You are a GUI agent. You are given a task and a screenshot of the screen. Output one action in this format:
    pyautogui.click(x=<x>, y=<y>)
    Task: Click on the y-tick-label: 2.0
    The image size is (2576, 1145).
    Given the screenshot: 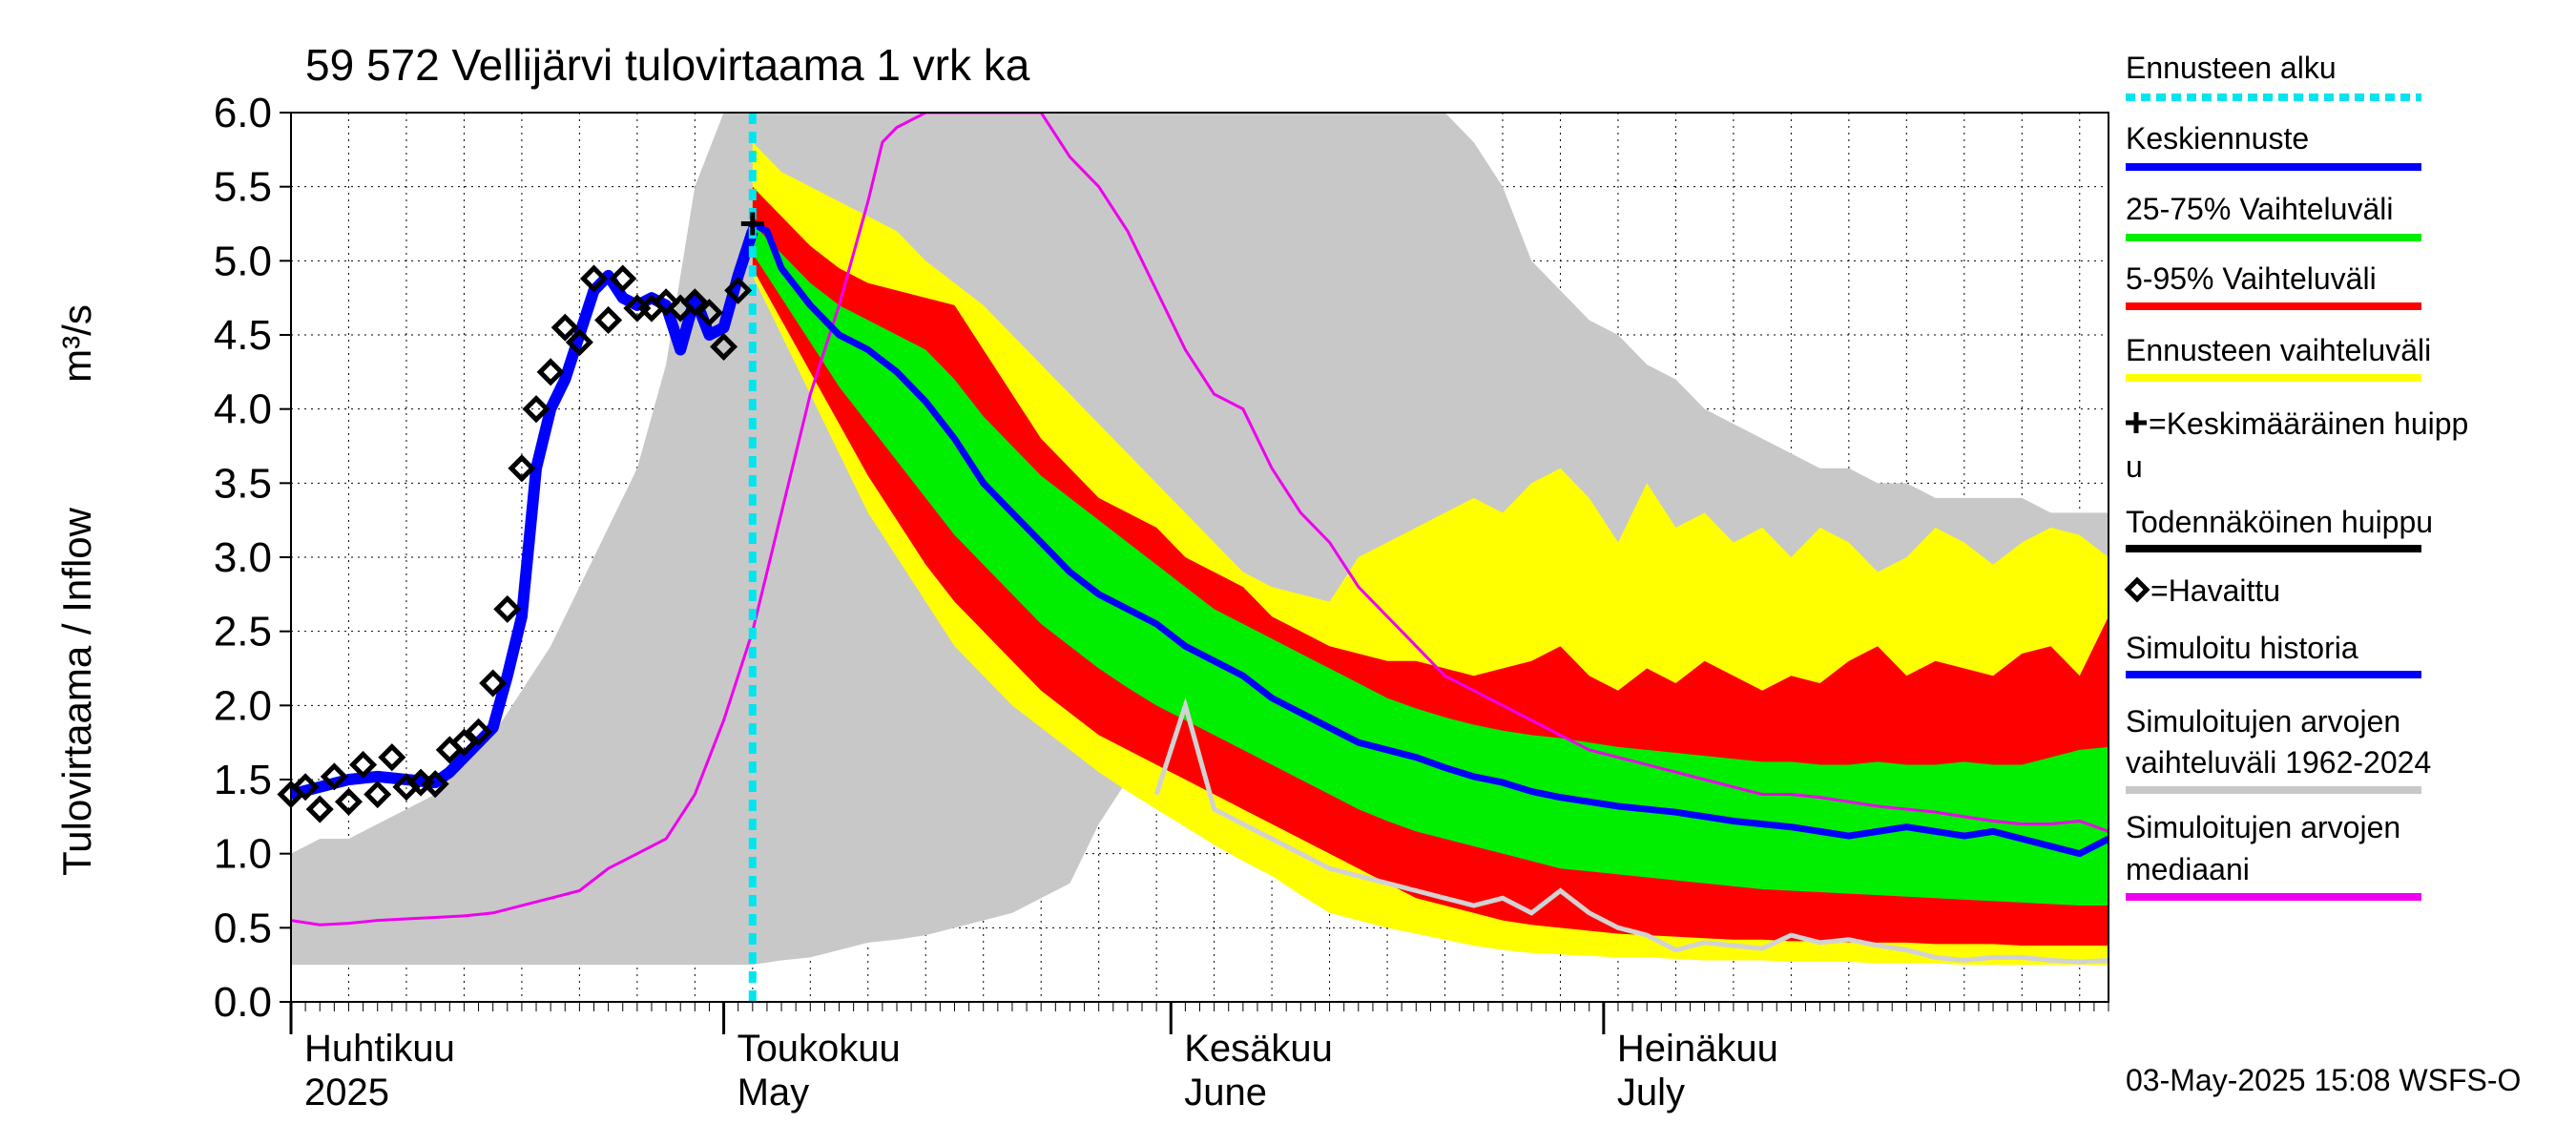 What is the action you would take?
    pyautogui.click(x=243, y=706)
    